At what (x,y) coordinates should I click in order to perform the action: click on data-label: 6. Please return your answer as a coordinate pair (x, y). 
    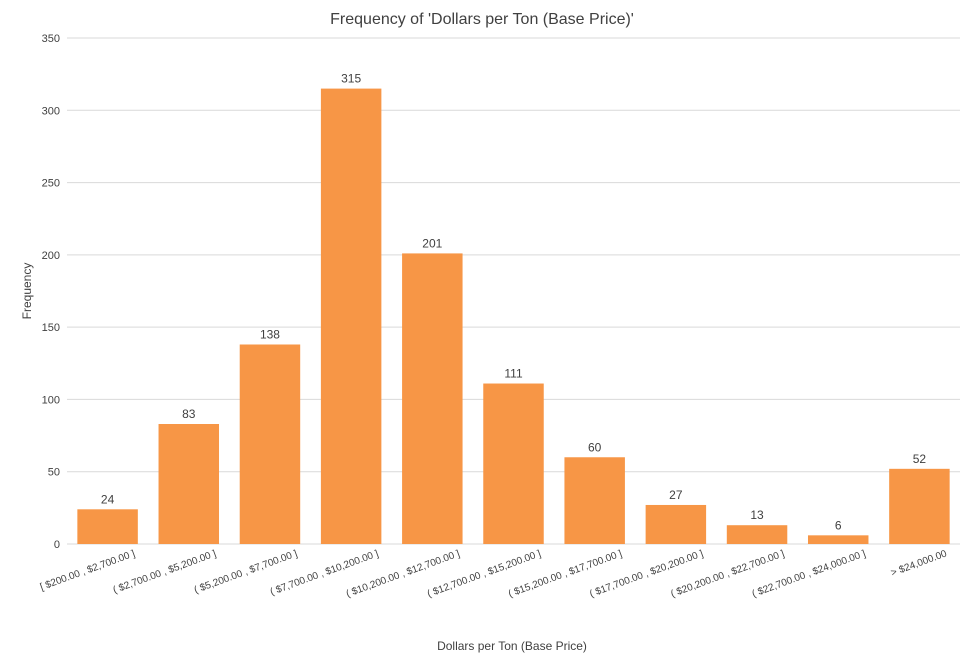
    Looking at the image, I should click on (838, 525).